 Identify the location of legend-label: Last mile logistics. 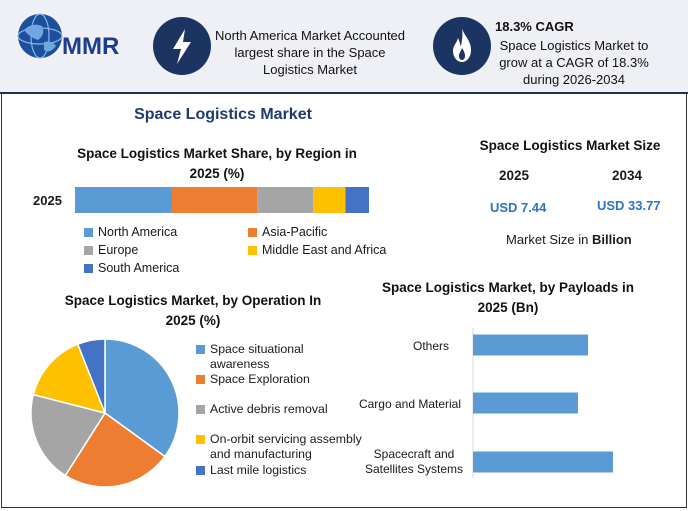
(258, 470).